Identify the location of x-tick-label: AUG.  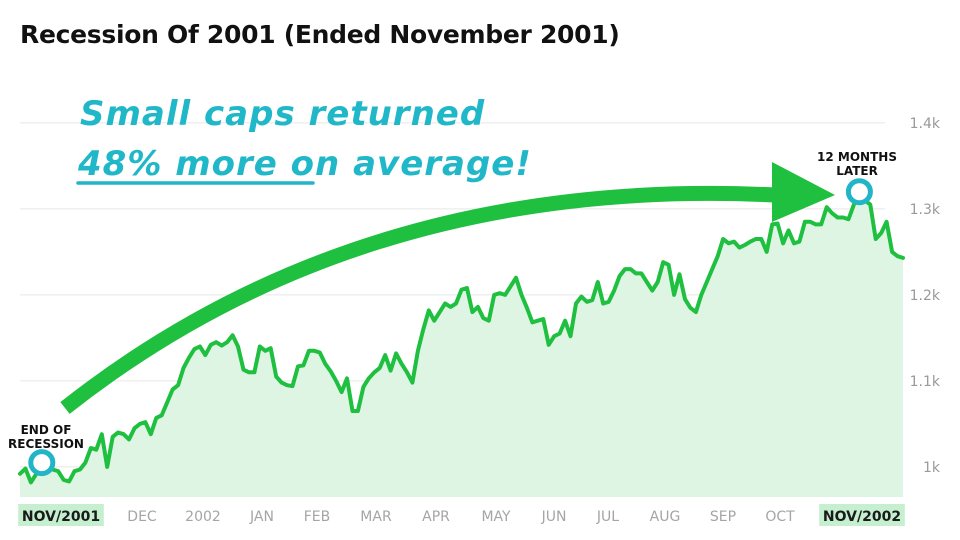
(665, 517).